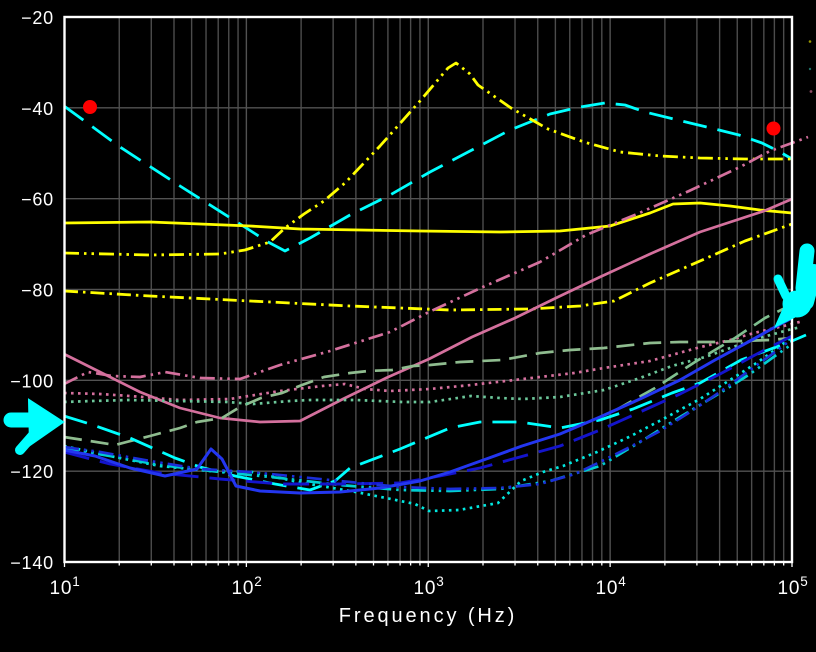 The image size is (816, 652). What do you see at coordinates (65, 586) in the screenshot?
I see `svg-text: 10¹` at bounding box center [65, 586].